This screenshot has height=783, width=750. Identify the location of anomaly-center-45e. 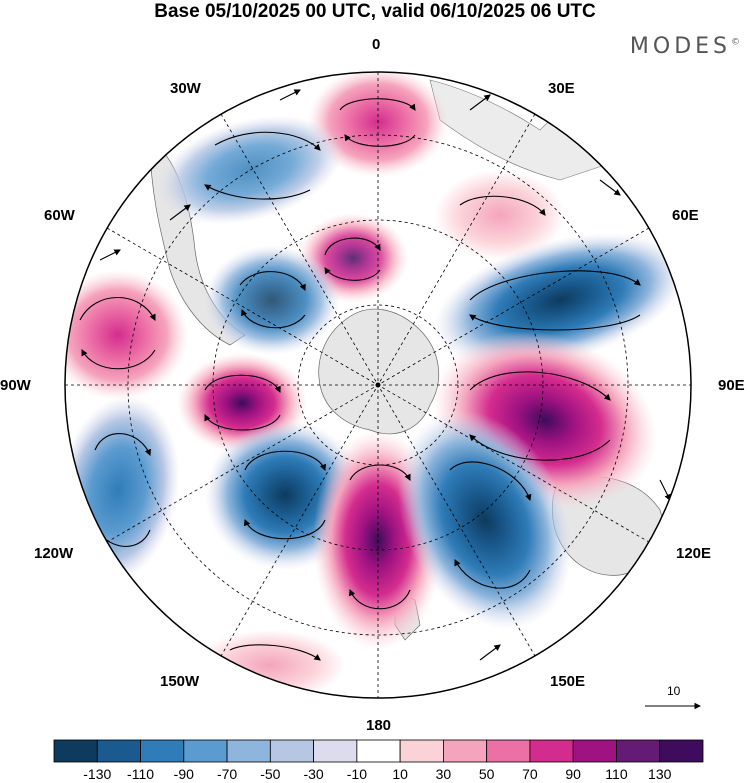
(500, 215).